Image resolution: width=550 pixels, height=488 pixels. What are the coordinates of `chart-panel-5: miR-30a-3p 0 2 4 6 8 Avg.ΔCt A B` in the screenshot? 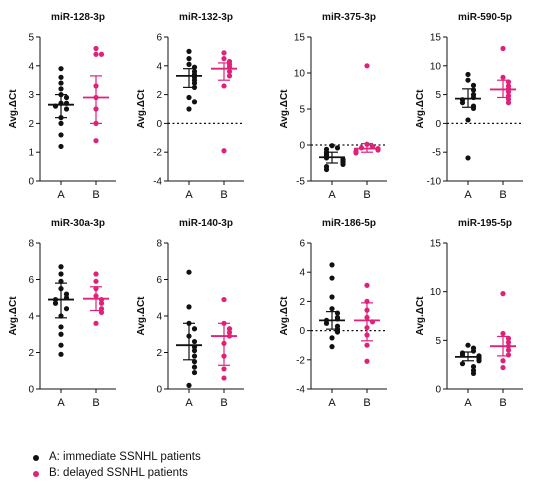 It's located at (62, 313).